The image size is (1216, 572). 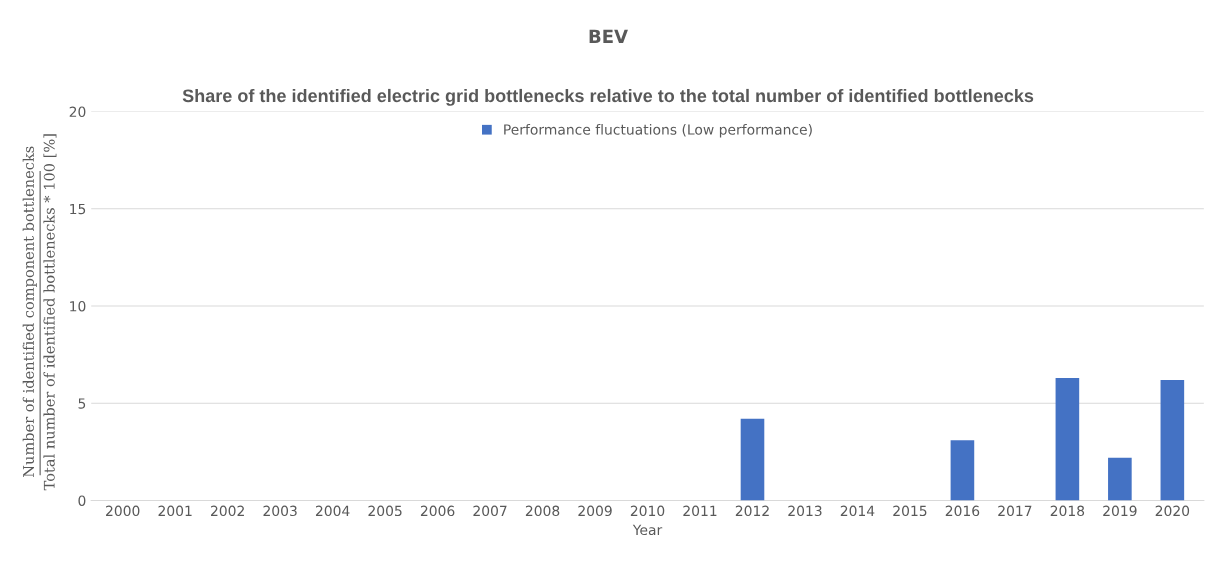 I want to click on x-tick-label: 2008, so click(x=542, y=511).